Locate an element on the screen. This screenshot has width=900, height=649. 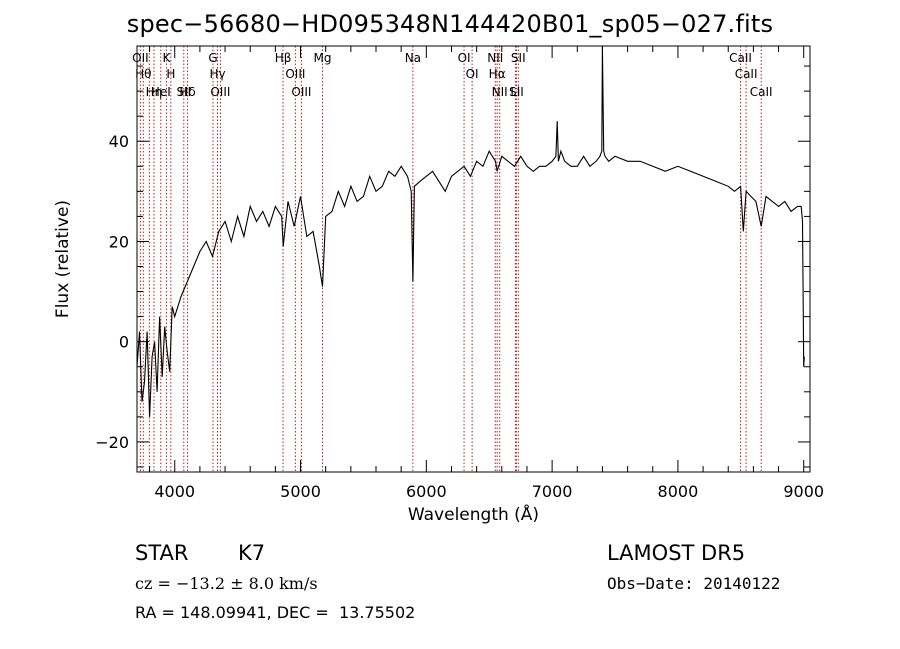
y-tick-label: 40 is located at coordinates (119, 141).